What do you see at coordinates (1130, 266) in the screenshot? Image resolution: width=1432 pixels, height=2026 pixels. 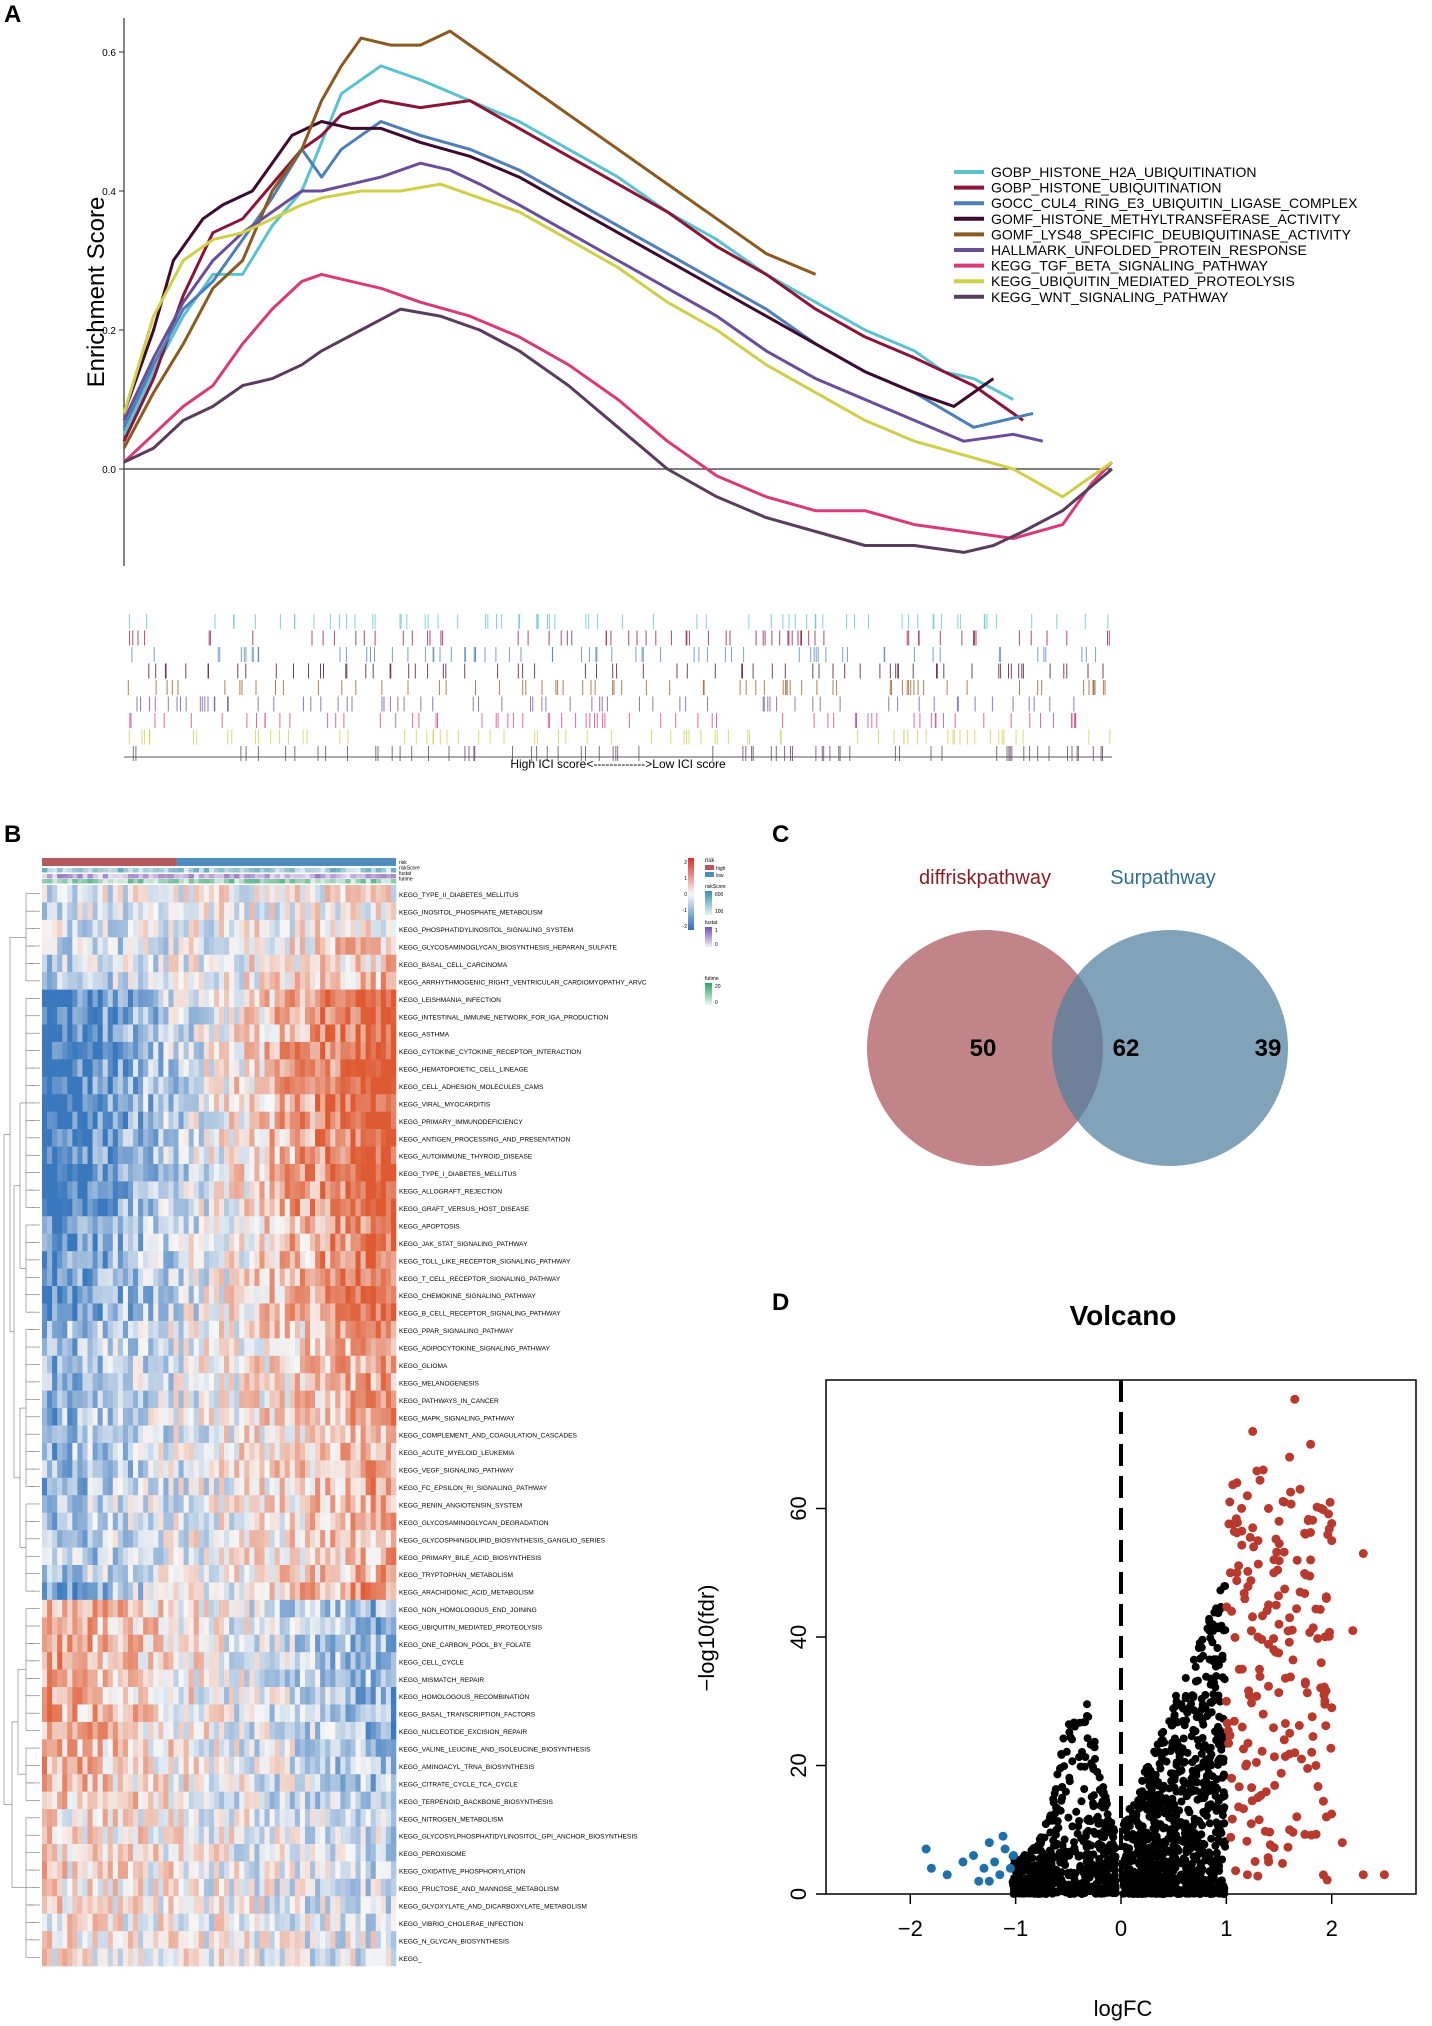 I see `gsea-legend-label-kegg-tgf-beta-signaling-pathway: KEGG_TGF_BETA_SIGNALING_PATHWAY` at bounding box center [1130, 266].